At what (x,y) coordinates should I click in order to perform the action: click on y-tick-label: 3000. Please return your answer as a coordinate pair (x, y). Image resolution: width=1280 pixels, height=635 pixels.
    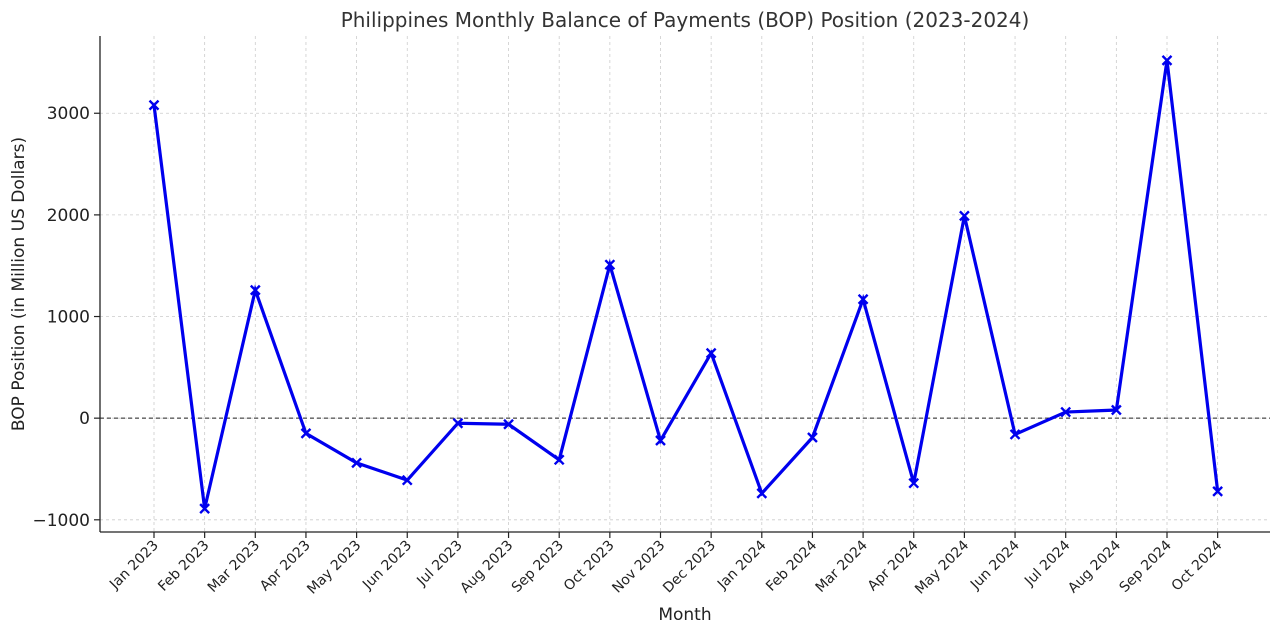
    Looking at the image, I should click on (68, 114).